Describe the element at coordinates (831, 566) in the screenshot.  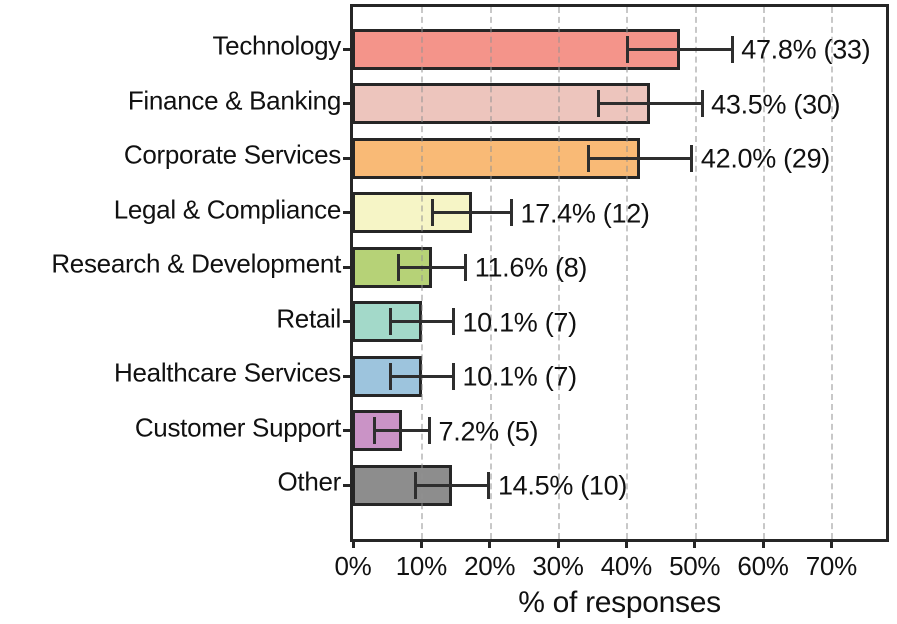
I see `x-axis-tick-label: 70%` at that location.